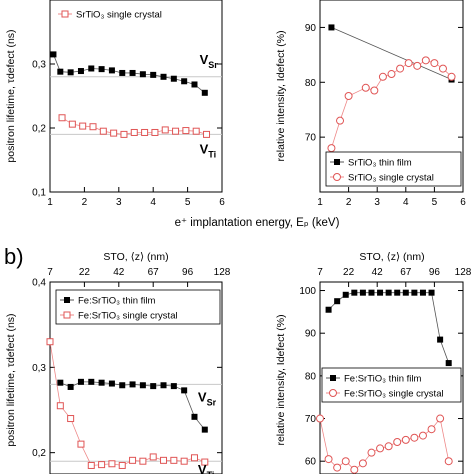 The height and width of the screenshot is (474, 474). What do you see at coordinates (378, 272) in the screenshot?
I see `b-right-top-tick-label-2: 42` at bounding box center [378, 272].